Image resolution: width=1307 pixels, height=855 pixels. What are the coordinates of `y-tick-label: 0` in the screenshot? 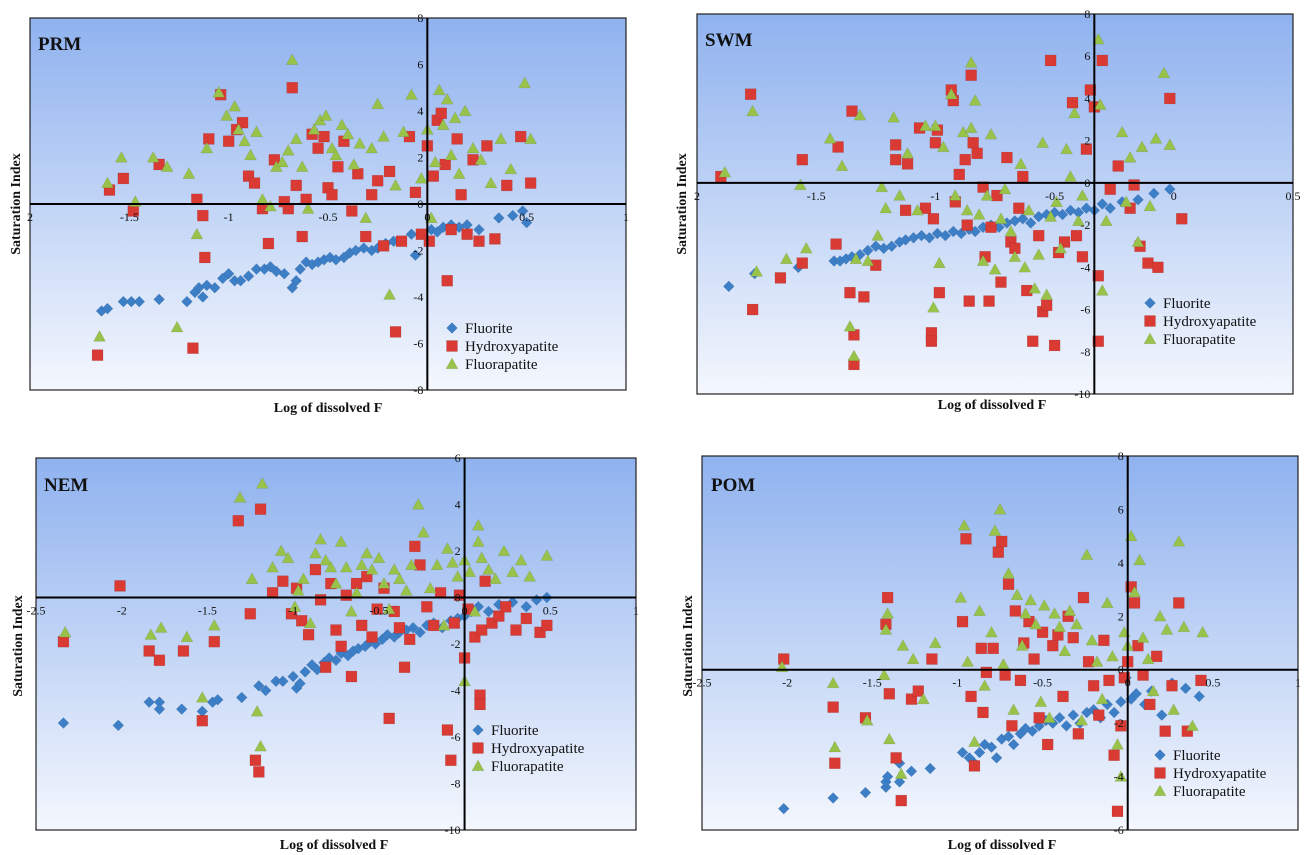 It's located at (420, 204).